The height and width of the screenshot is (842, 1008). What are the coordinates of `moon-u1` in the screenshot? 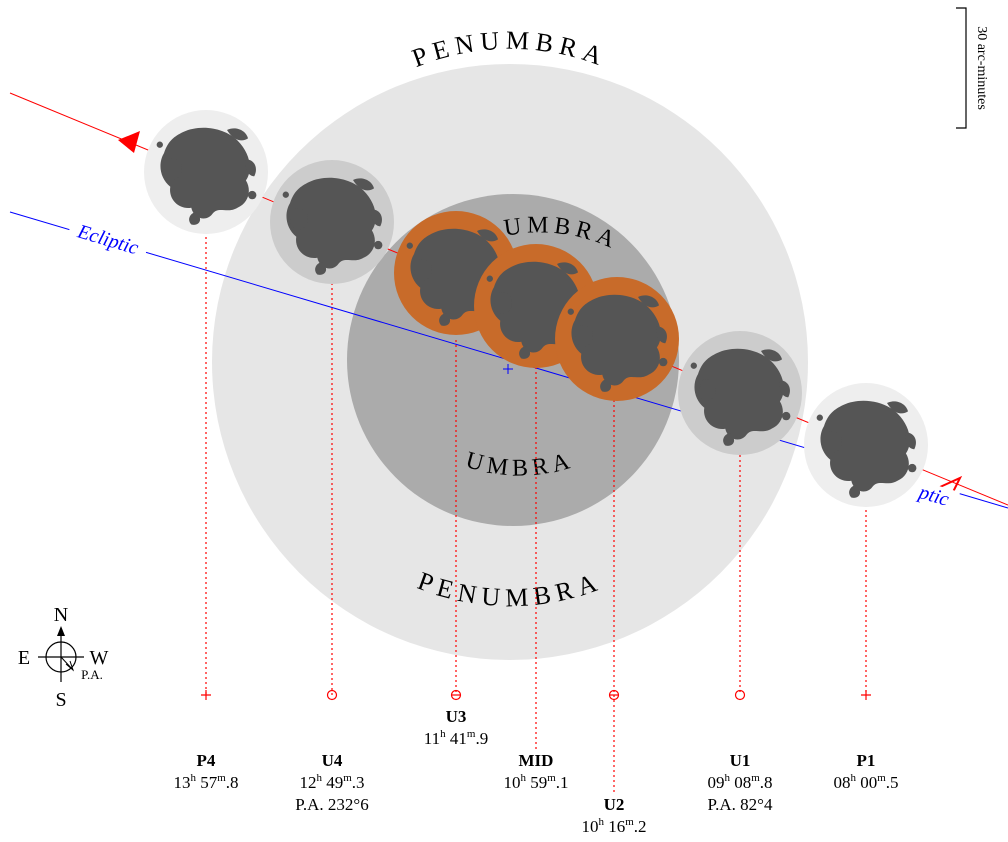 It's located at (740, 393).